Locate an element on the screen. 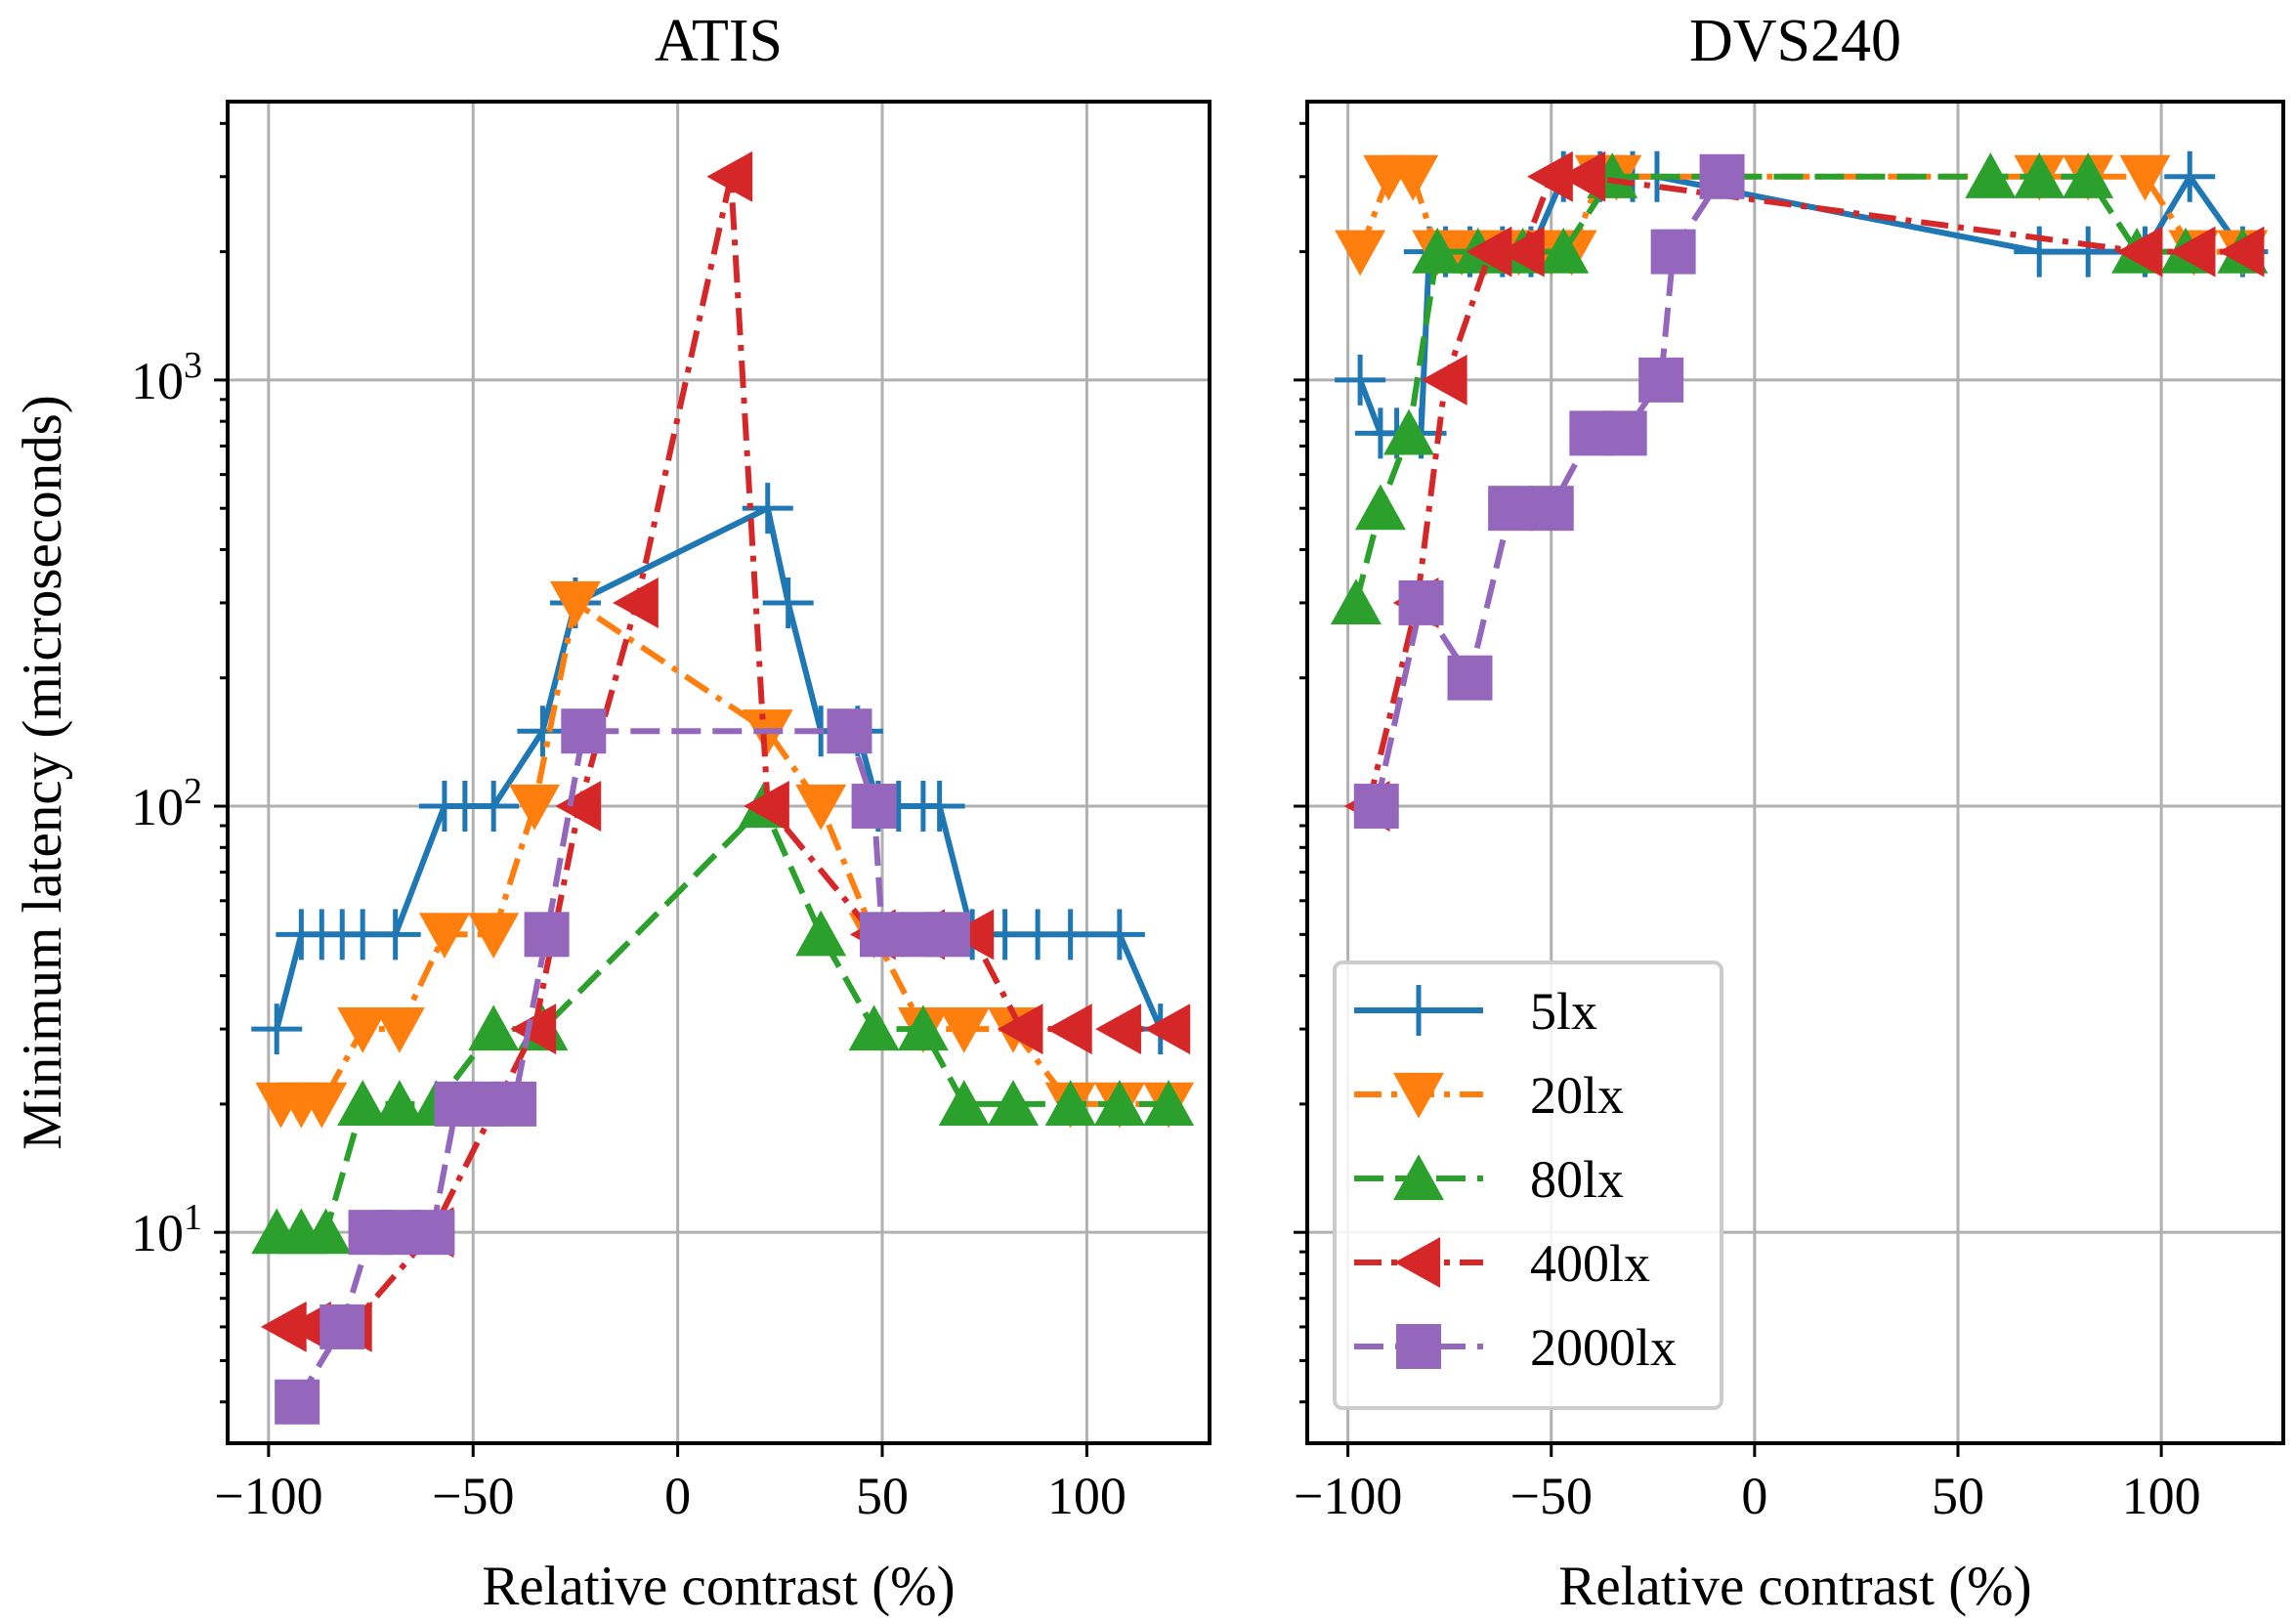 Image resolution: width=2296 pixels, height=1624 pixels. chart-title: DVS240 is located at coordinates (1795, 41).